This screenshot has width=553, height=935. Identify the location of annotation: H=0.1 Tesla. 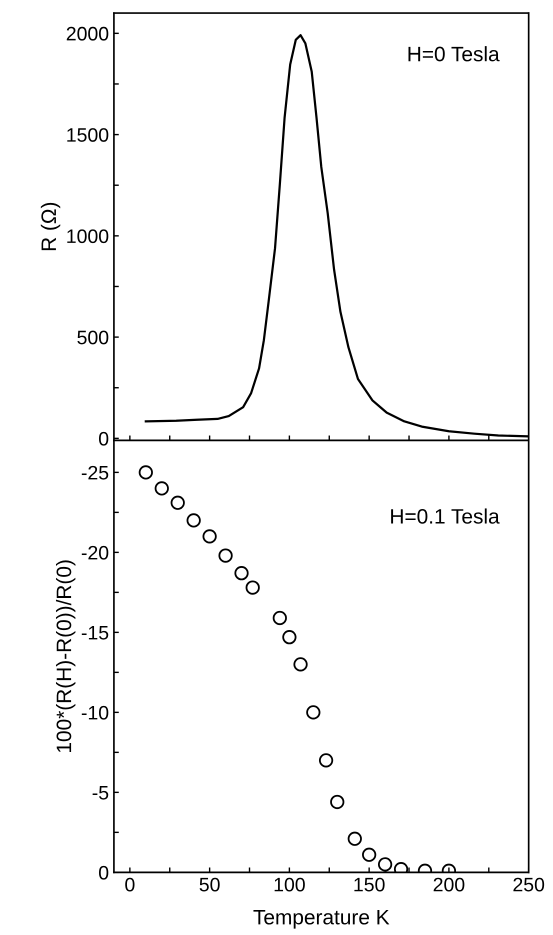
(445, 516).